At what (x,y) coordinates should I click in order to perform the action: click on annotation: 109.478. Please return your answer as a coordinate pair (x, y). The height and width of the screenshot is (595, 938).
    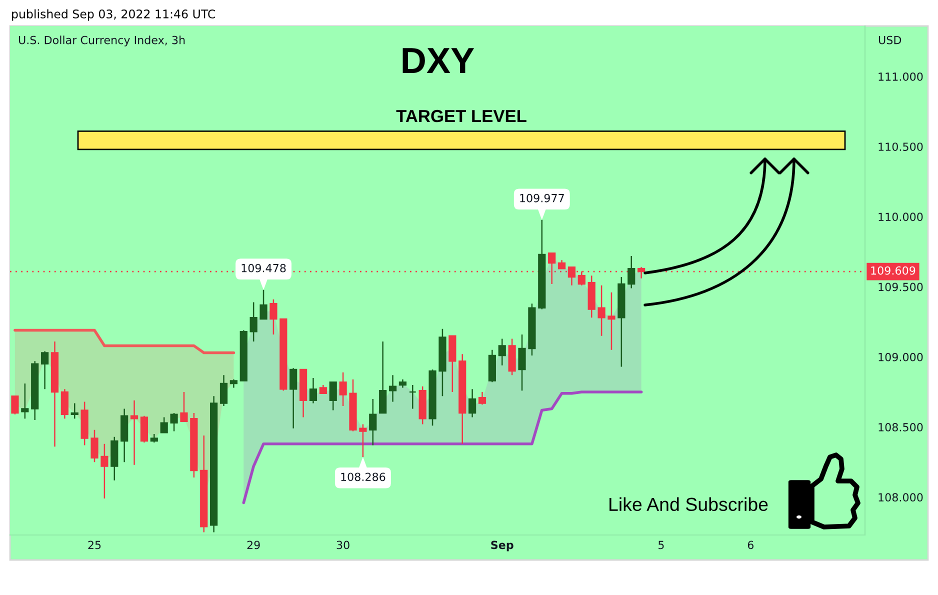
    Looking at the image, I should click on (264, 268).